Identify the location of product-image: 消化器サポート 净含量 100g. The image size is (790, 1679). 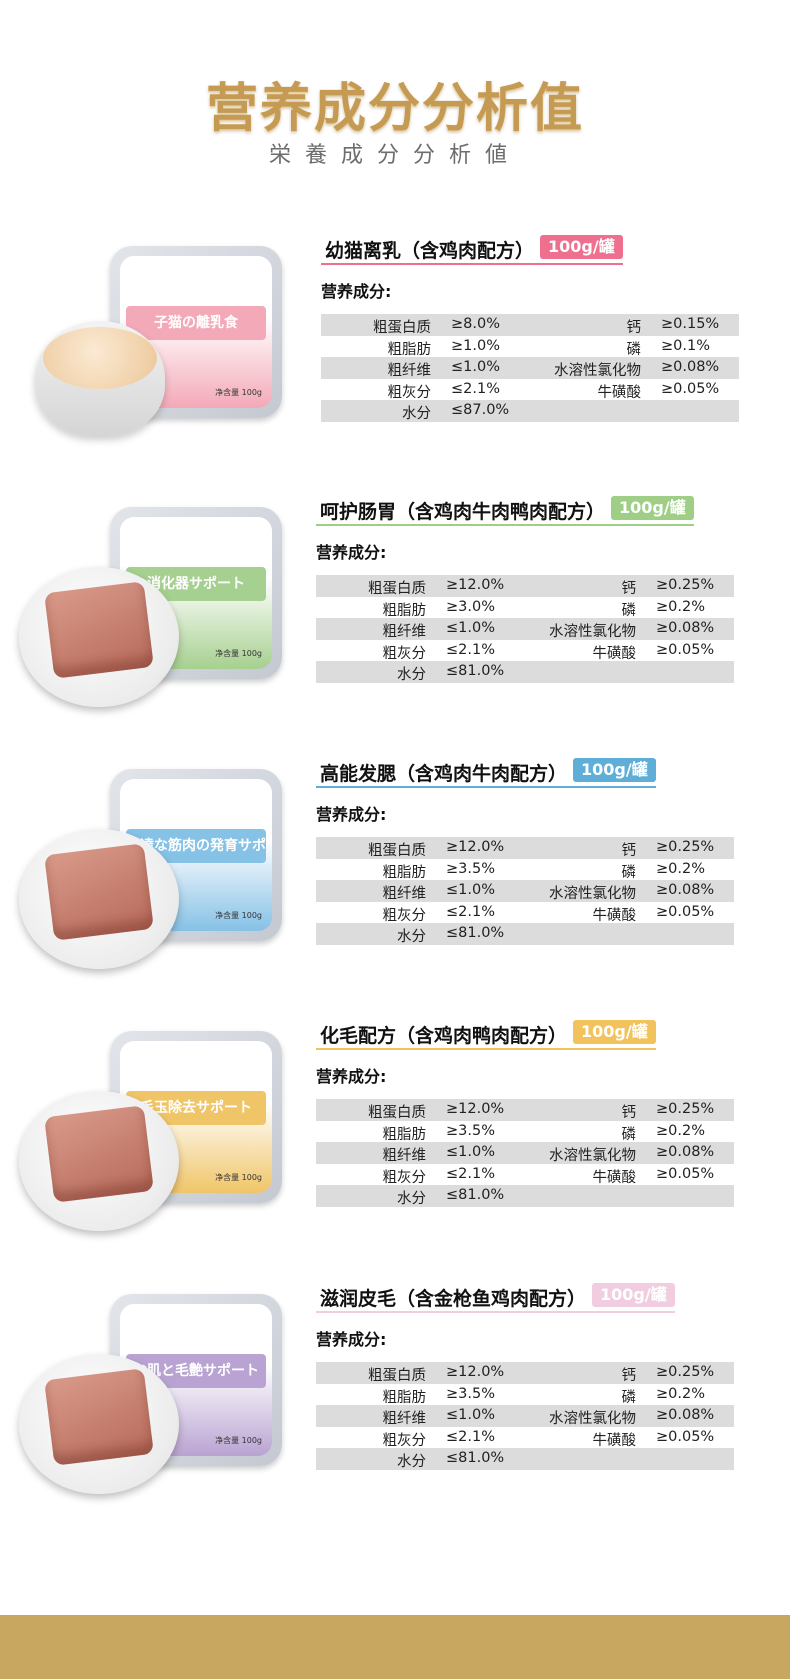
(150, 602).